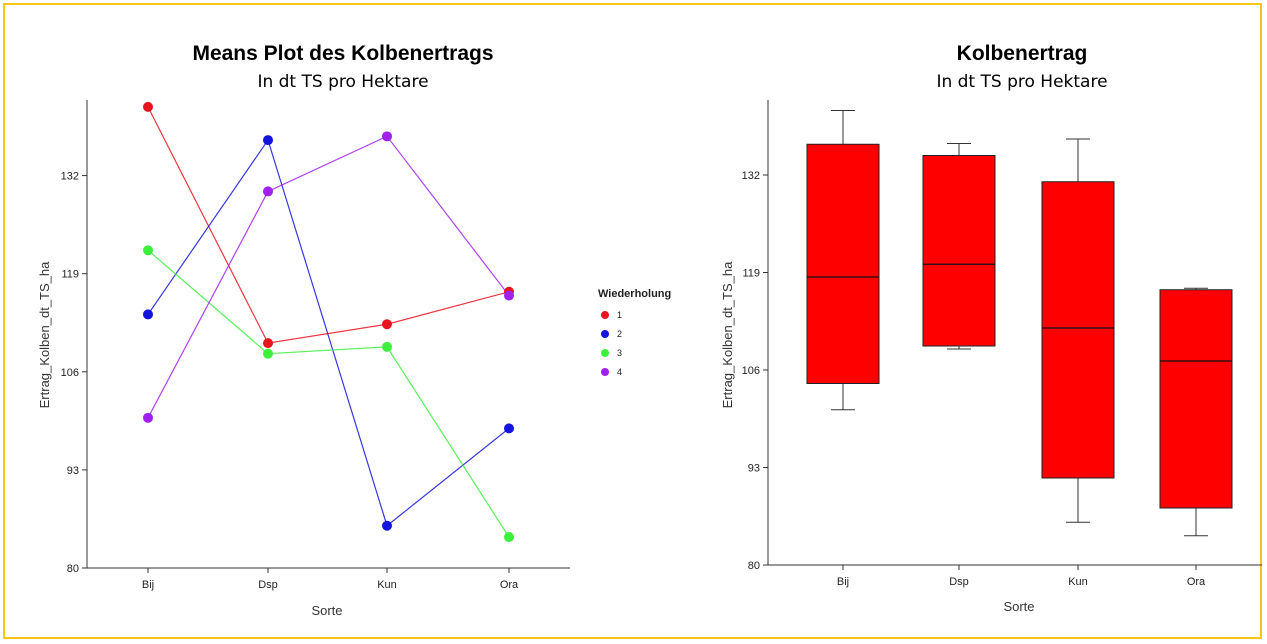 This screenshot has height=644, width=1267. I want to click on legend-label-1: 1, so click(619, 315).